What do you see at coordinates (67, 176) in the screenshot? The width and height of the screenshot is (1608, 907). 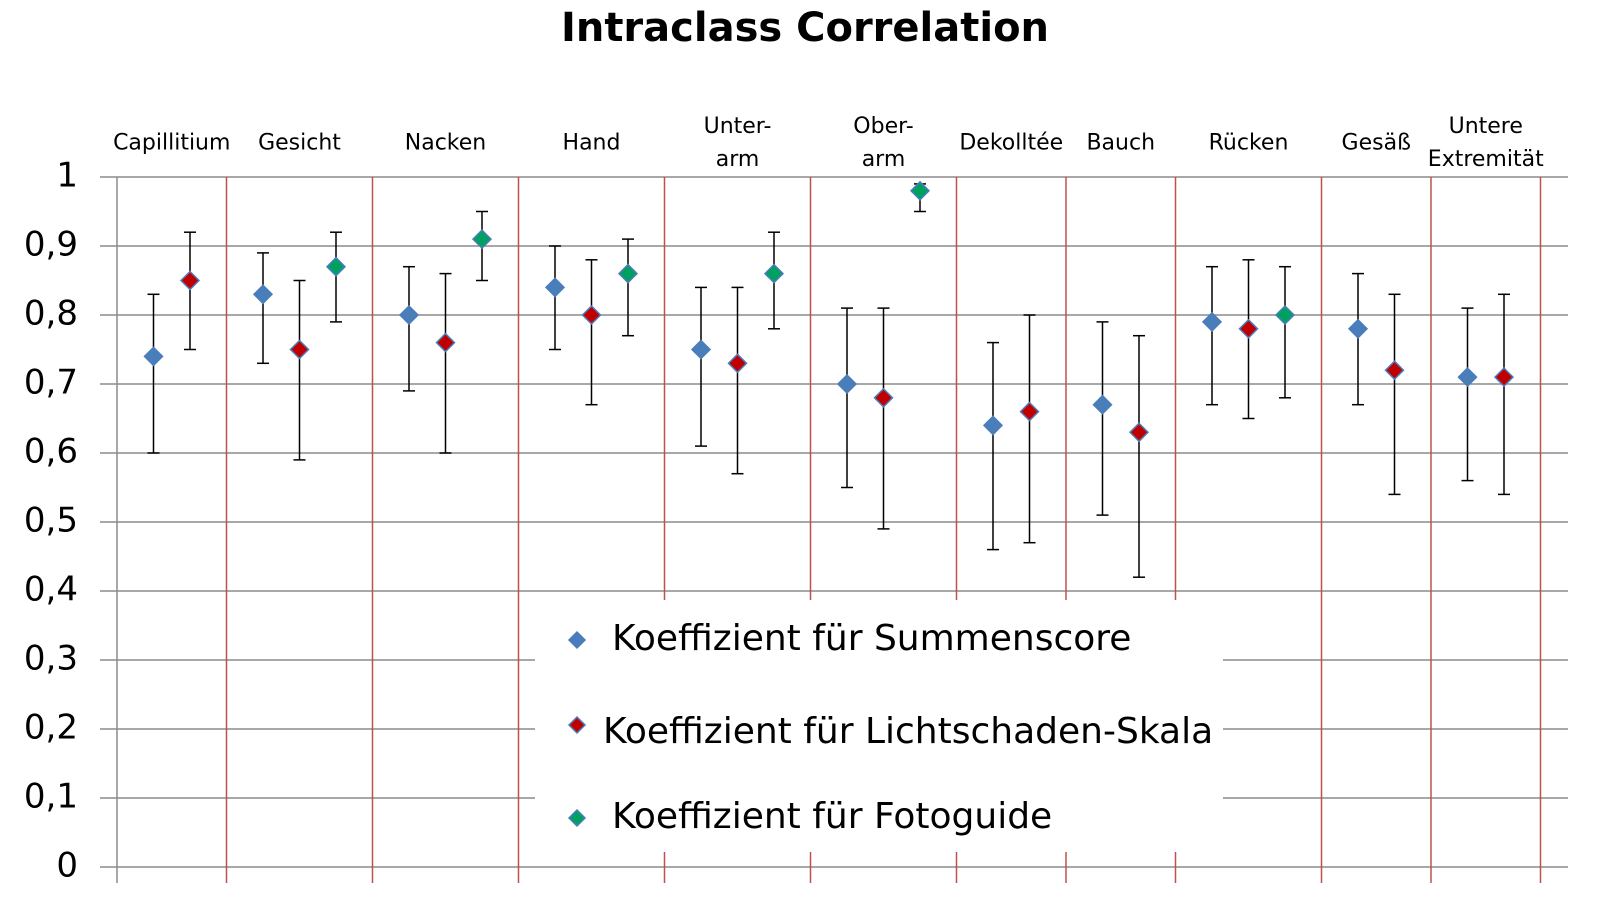 I see `y-tick-label: 1` at bounding box center [67, 176].